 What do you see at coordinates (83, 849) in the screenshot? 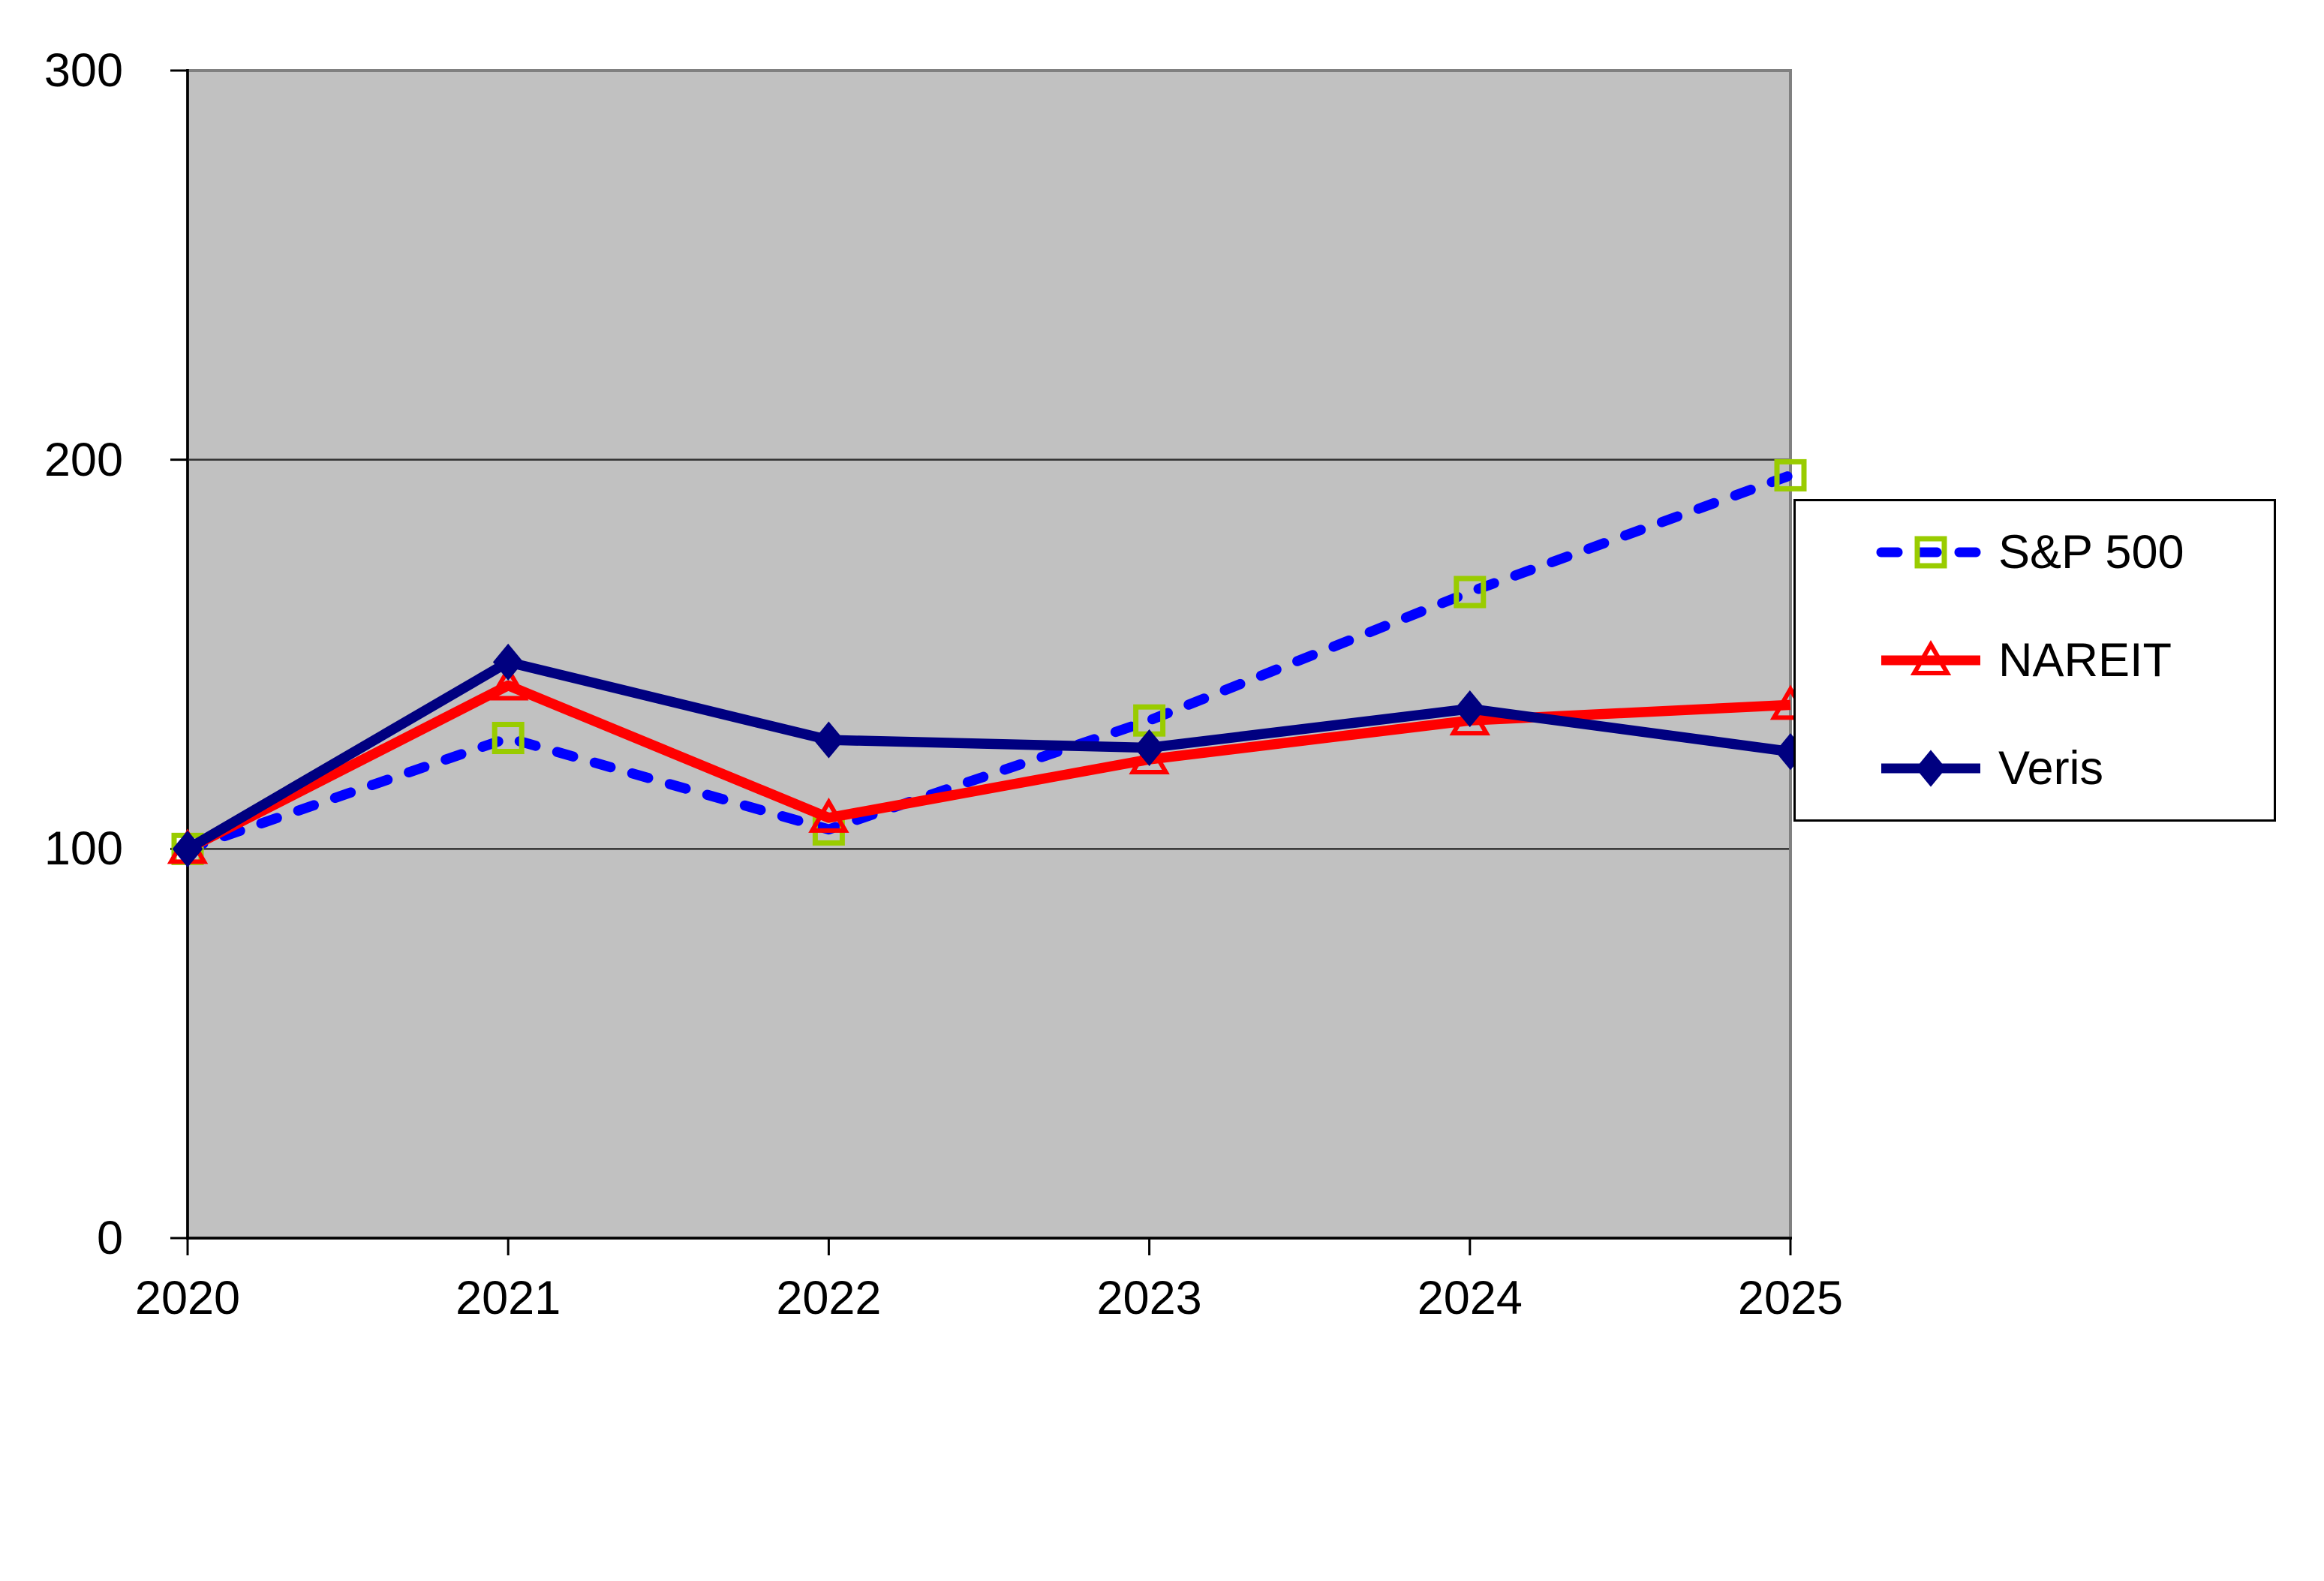
I see `y-axis-tick-label: 100` at bounding box center [83, 849].